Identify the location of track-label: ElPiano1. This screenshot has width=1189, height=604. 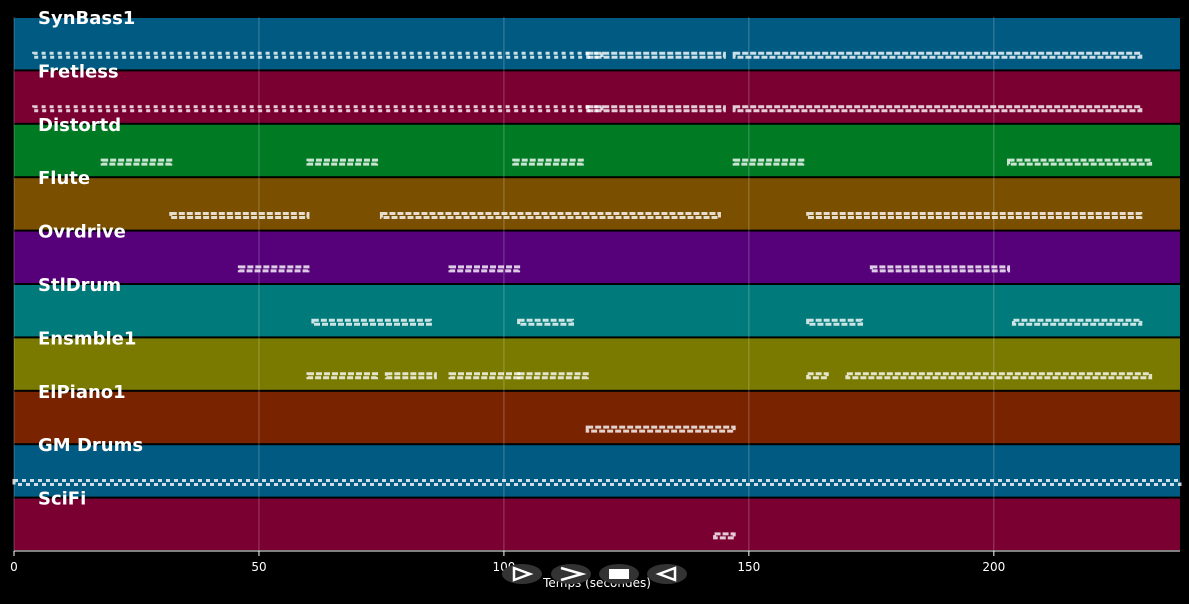
(82, 392).